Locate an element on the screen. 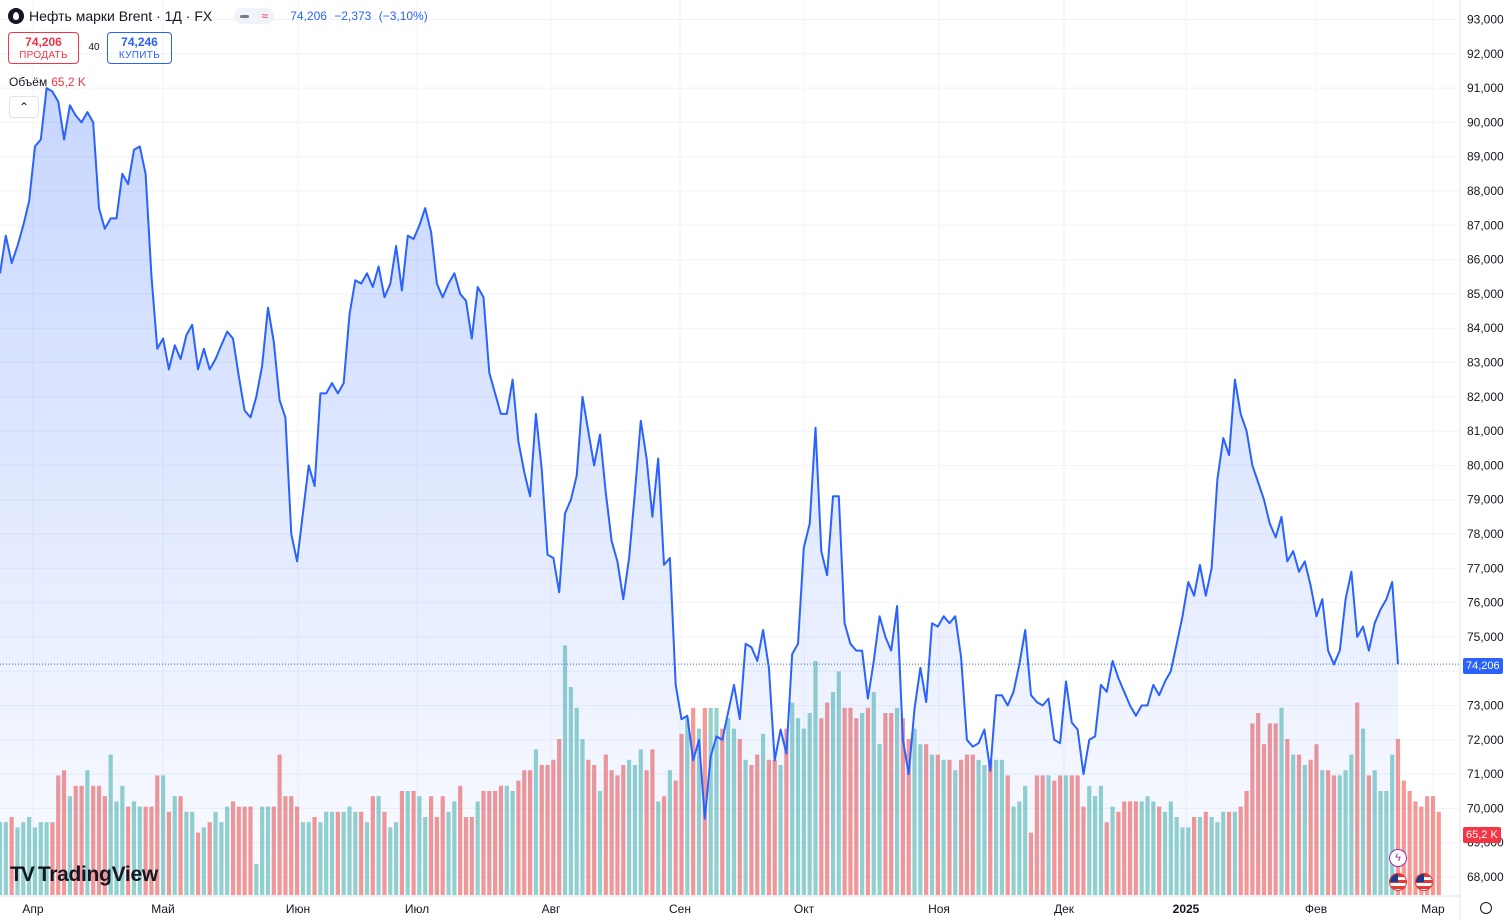  last-price: 74,206 is located at coordinates (308, 16).